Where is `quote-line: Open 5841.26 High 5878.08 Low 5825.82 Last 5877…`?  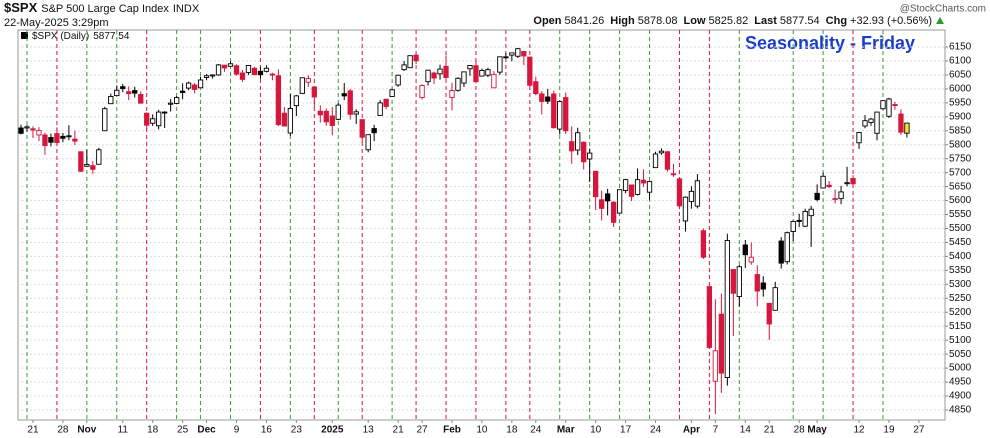
quote-line: Open 5841.26 High 5878.08 Low 5825.82 Last 5877… is located at coordinates (732, 21).